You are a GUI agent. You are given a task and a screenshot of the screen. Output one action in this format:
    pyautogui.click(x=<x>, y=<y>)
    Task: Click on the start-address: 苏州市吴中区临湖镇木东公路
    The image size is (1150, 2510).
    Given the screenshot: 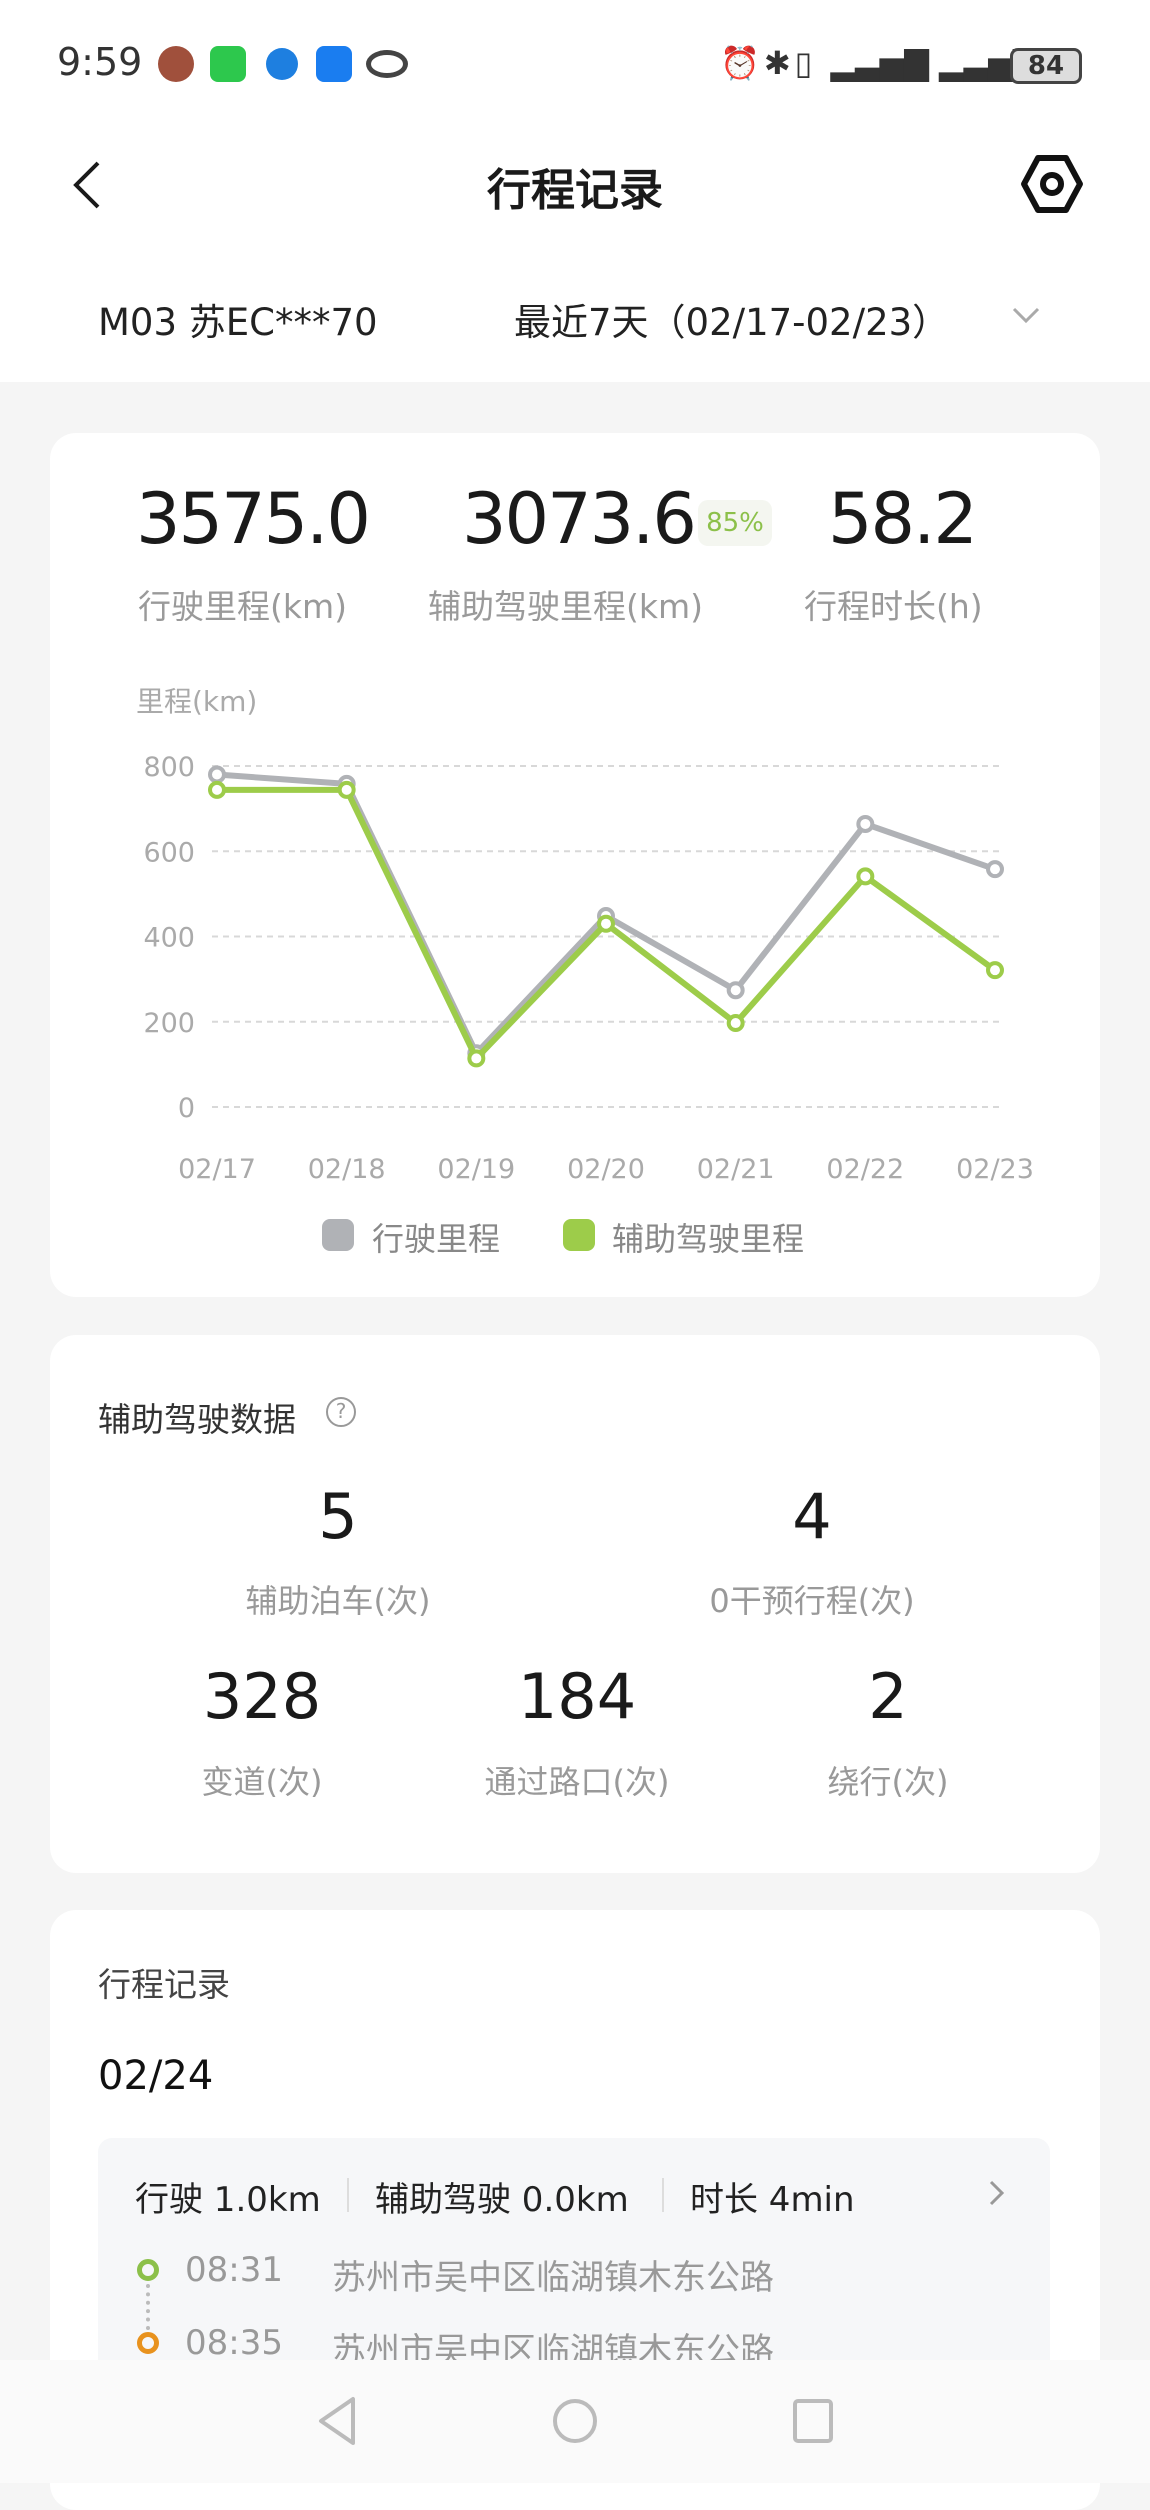 What is the action you would take?
    pyautogui.click(x=553, y=2278)
    